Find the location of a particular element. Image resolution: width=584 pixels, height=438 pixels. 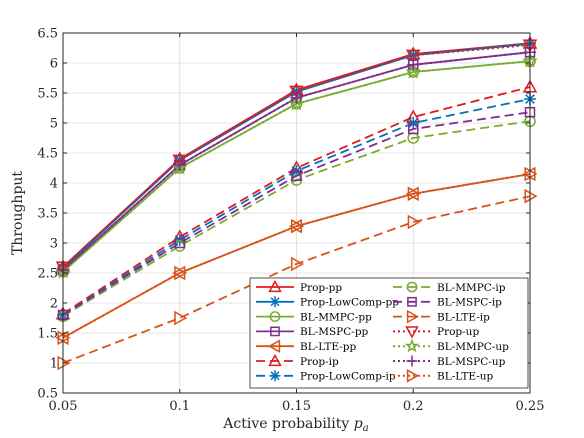

legend-item: BL-MMPC-up is located at coordinates (451, 345).